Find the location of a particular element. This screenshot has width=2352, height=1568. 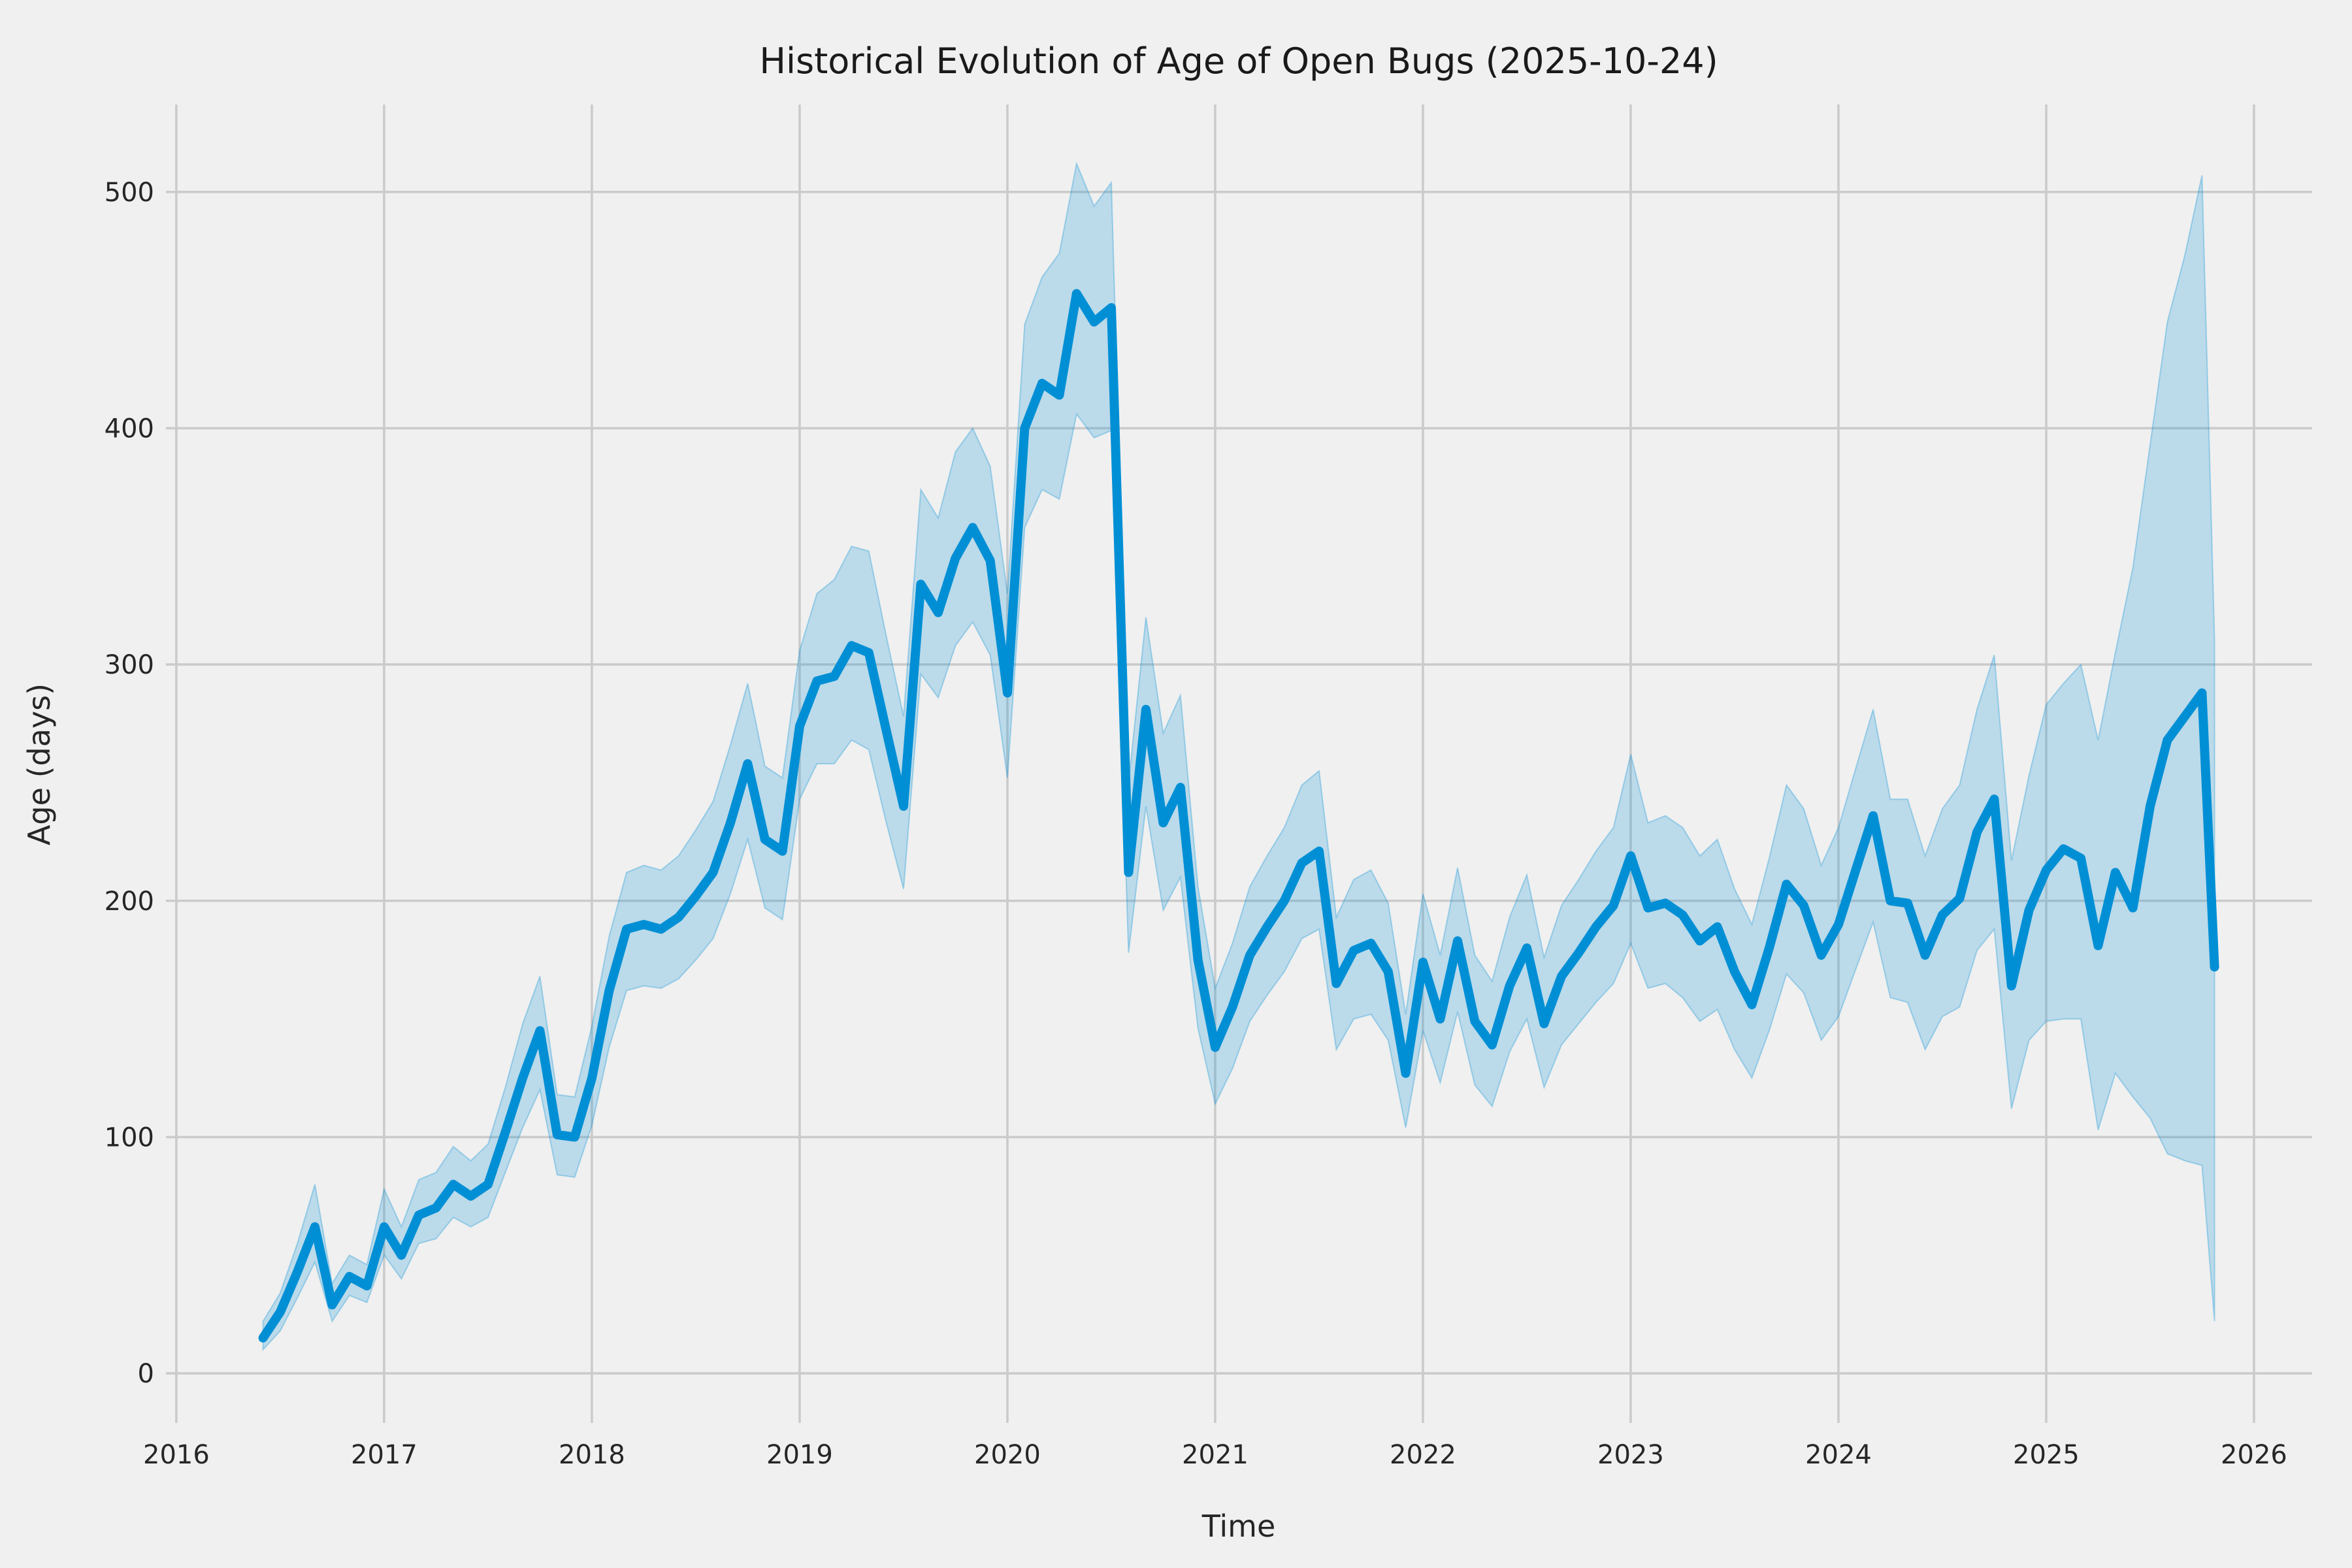

x-tick-2023: 2023 is located at coordinates (1630, 1455).